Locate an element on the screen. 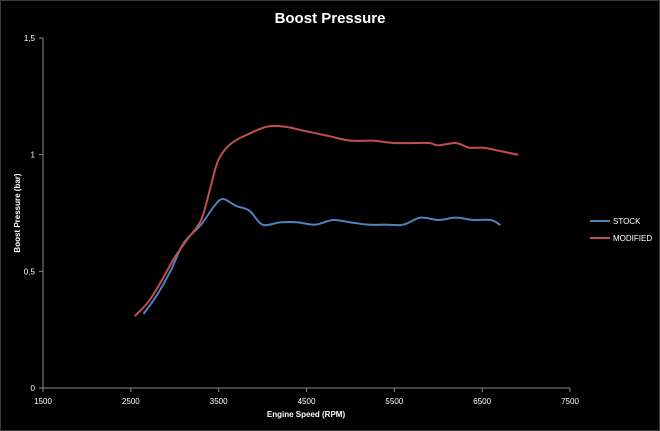 This screenshot has height=431, width=660. x-tick-label: 6500 is located at coordinates (482, 401).